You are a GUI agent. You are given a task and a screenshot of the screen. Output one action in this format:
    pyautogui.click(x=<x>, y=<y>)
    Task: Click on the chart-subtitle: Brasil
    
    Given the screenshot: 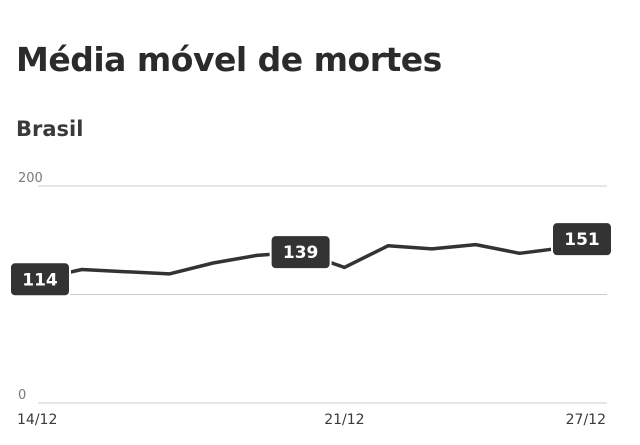 What is the action you would take?
    pyautogui.click(x=50, y=129)
    